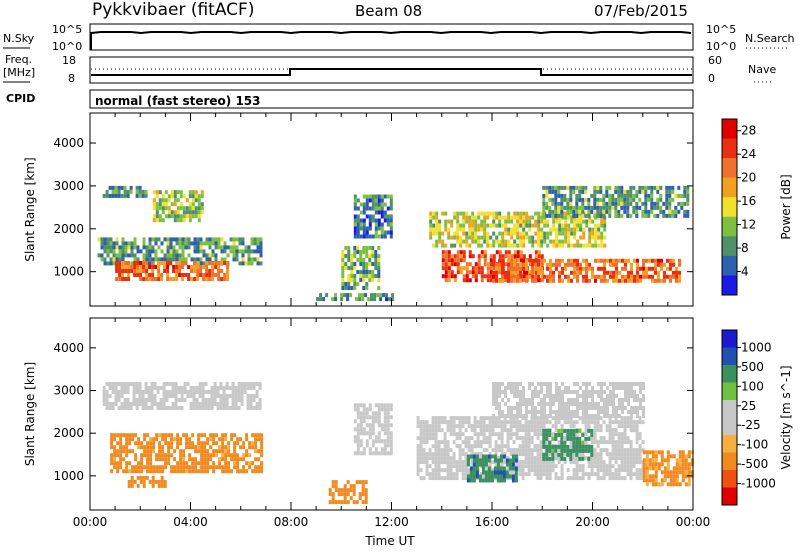 Image resolution: width=800 pixels, height=554 pixels. I want to click on data-region, so click(178, 206).